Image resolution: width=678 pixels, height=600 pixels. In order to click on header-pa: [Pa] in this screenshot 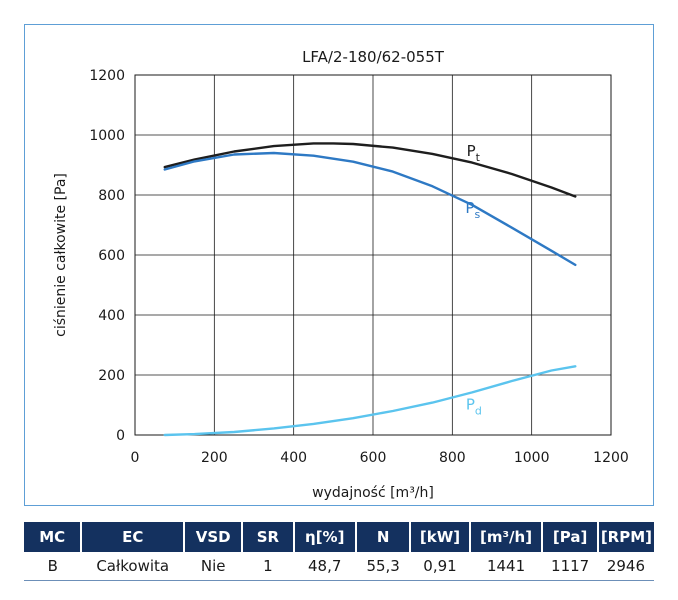, I will do `click(570, 537)`.